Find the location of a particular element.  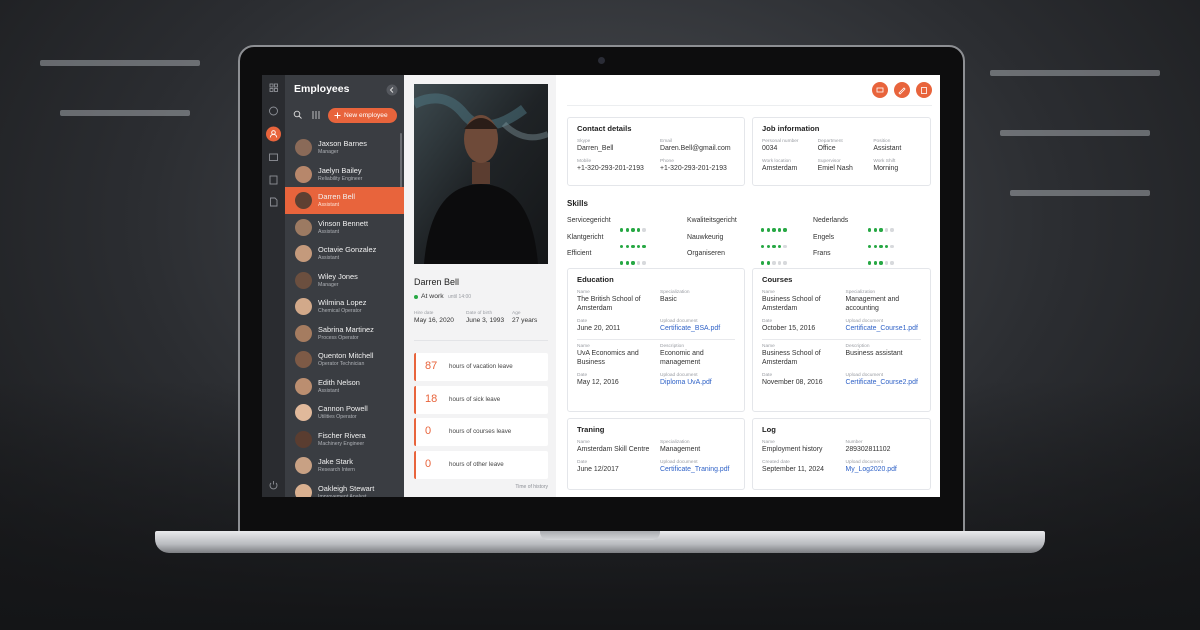

search-filter-icons is located at coordinates (308, 115).